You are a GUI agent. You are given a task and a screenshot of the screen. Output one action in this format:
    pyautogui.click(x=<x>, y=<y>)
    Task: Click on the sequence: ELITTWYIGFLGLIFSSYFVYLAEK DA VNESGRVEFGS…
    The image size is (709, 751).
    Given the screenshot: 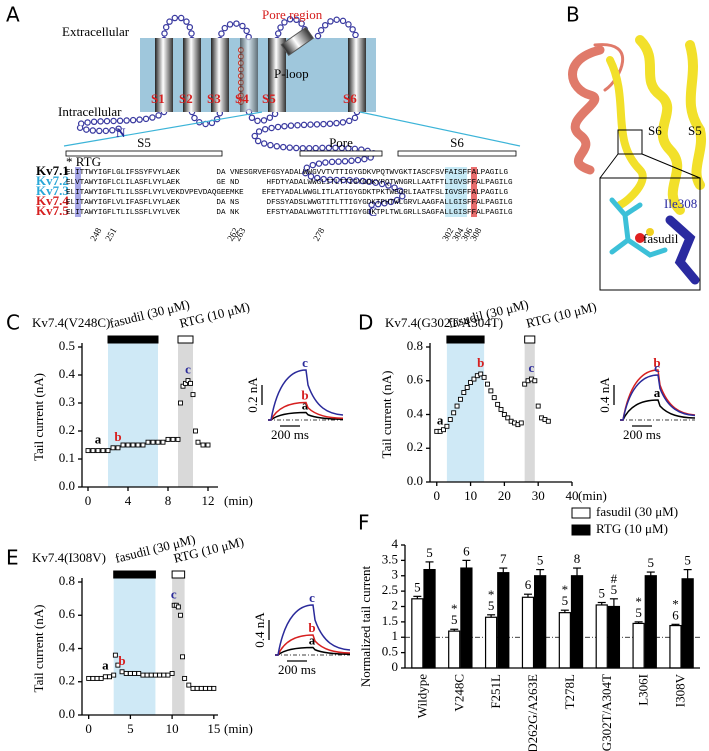 What is the action you would take?
    pyautogui.click(x=287, y=173)
    